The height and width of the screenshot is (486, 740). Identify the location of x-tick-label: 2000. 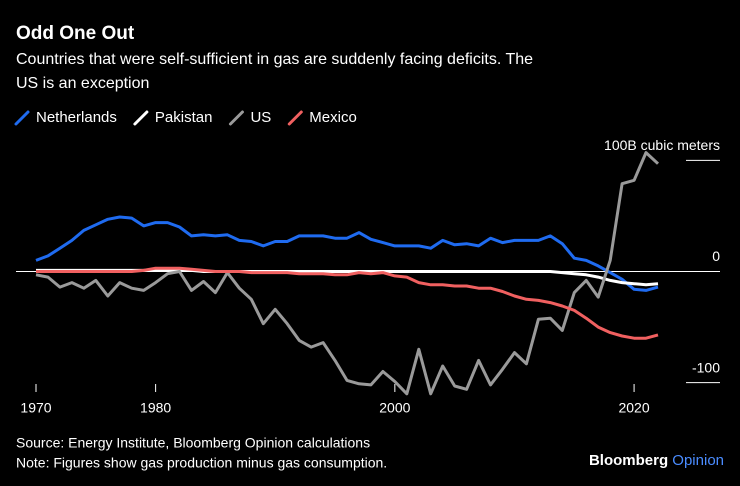
(394, 408).